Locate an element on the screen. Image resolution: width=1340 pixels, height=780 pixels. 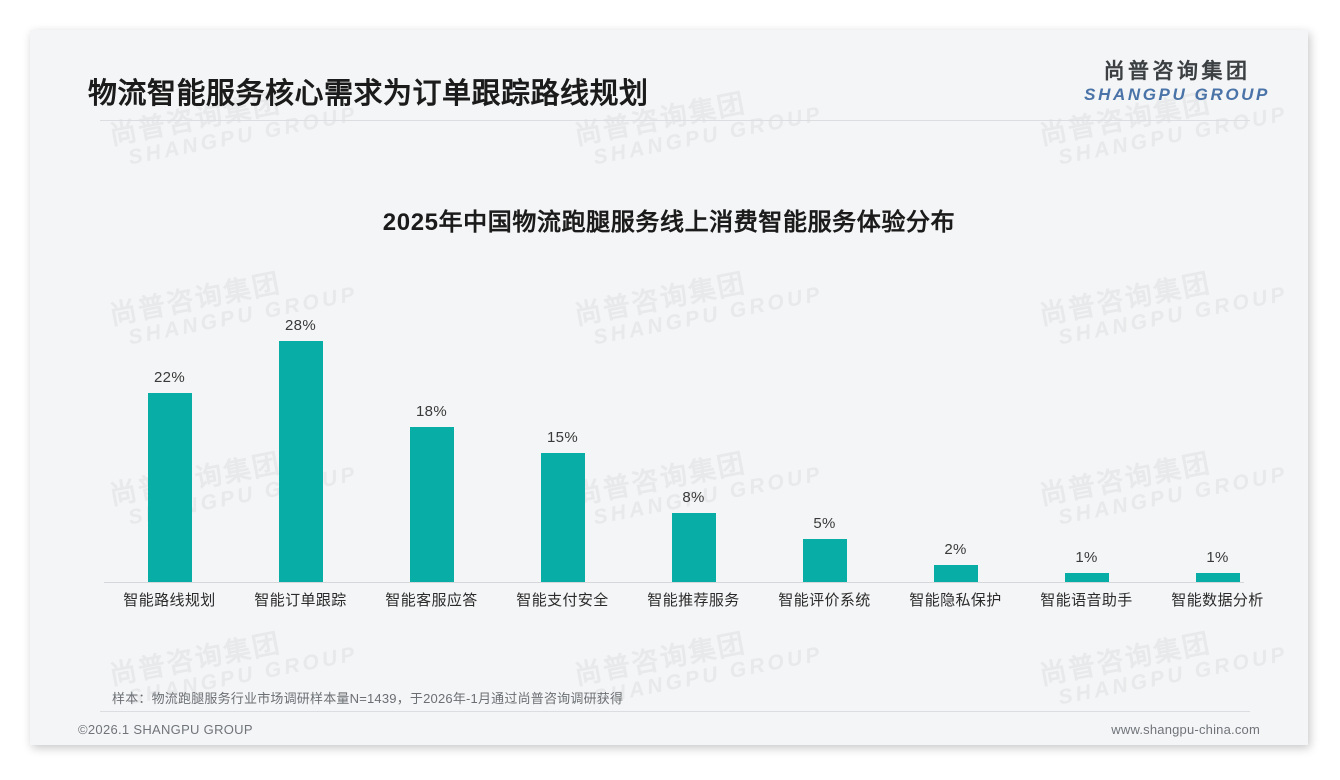
x-axis-line is located at coordinates (674, 582).